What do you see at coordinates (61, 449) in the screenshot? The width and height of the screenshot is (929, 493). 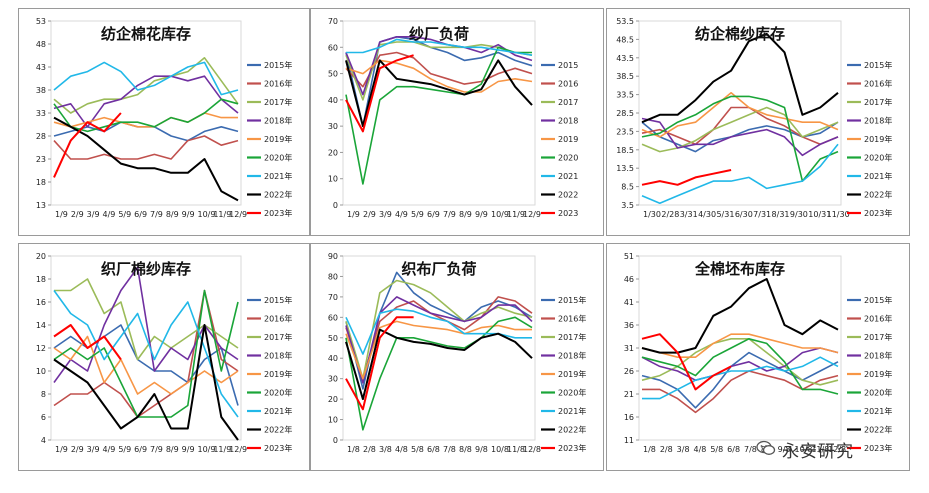 I see `x-tick-label: 1/9` at bounding box center [61, 449].